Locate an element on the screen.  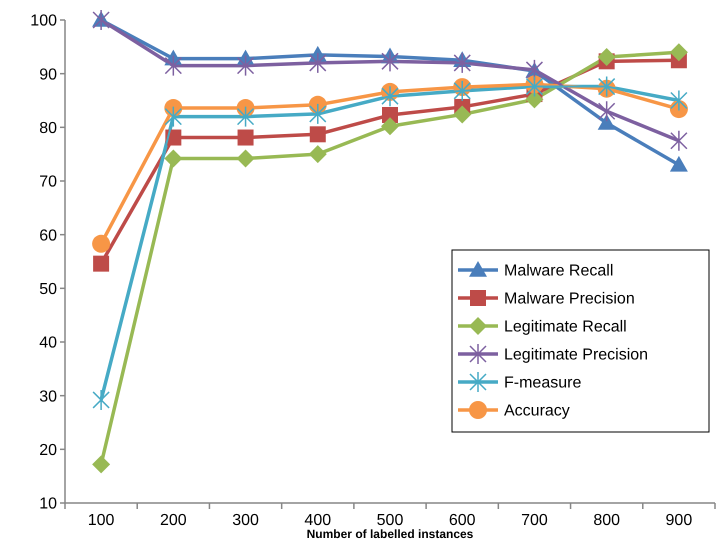
legend-label: Malware Recall is located at coordinates (559, 271).